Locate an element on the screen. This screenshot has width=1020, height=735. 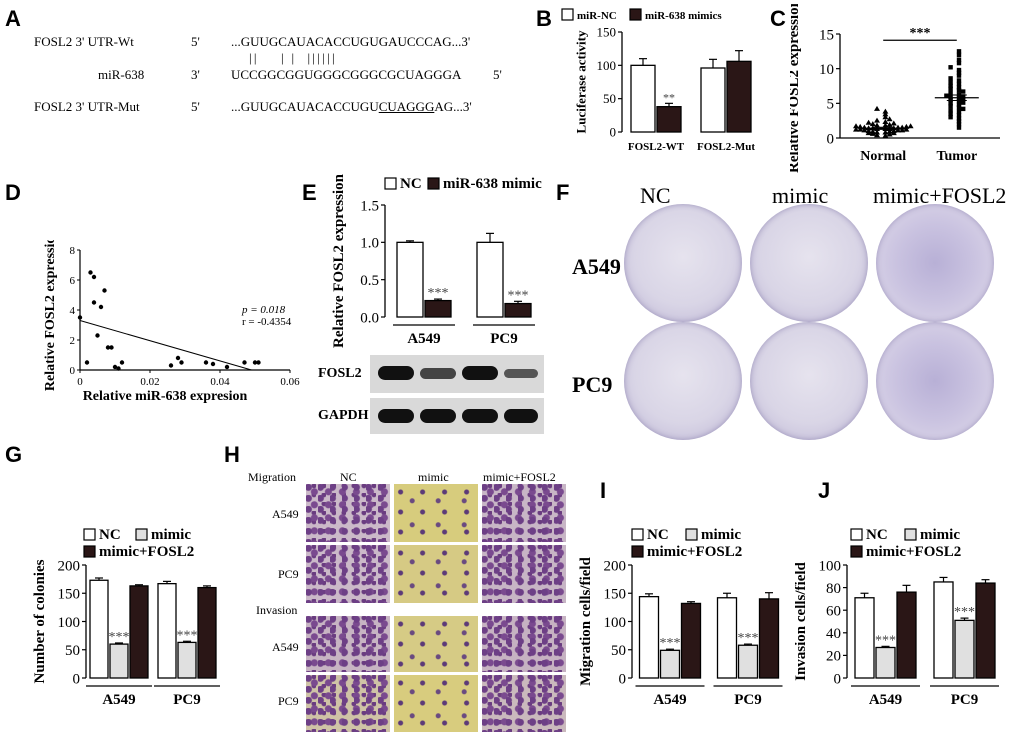
p-value: p = 0.018 is located at coordinates (264, 310).